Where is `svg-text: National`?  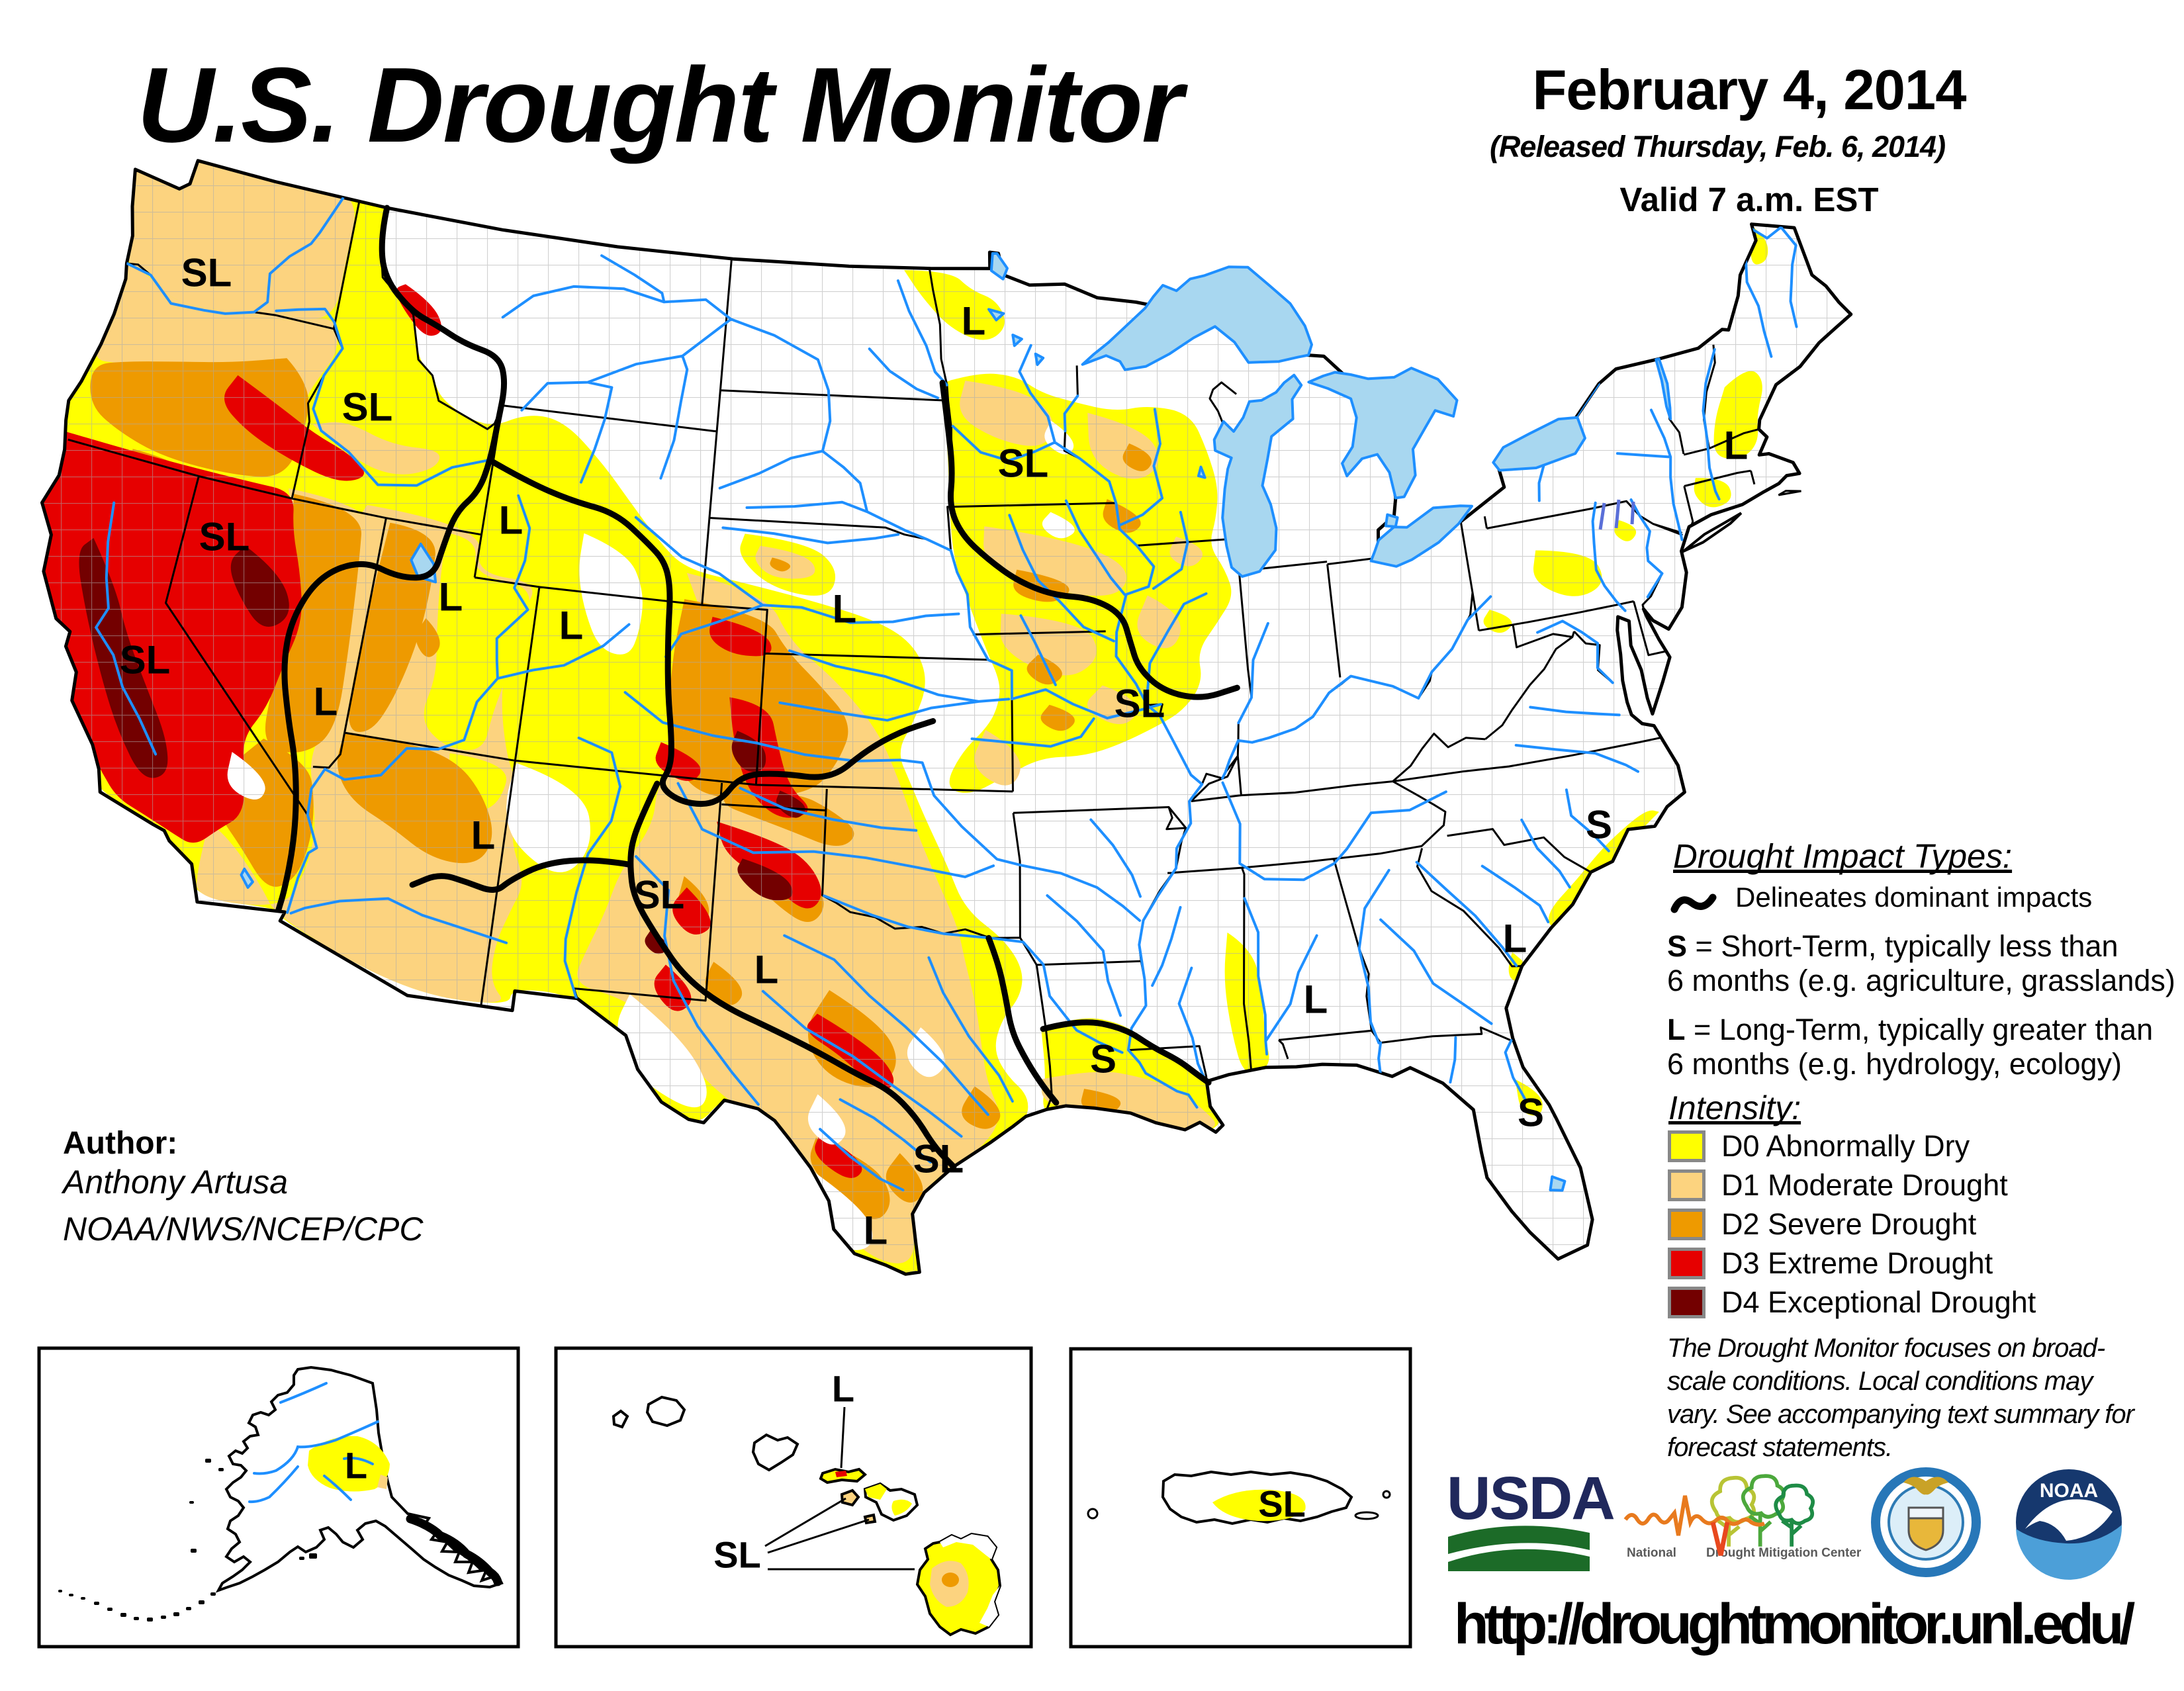
svg-text: National is located at coordinates (1652, 1553).